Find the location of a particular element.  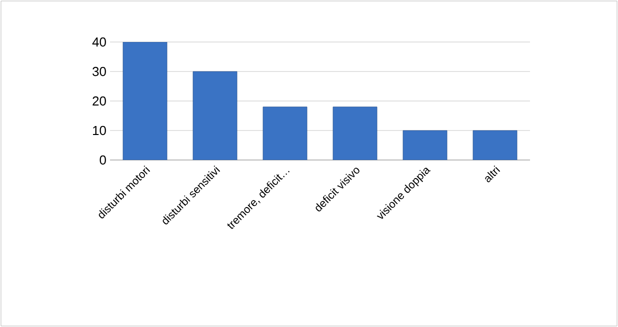

y-tick-label: 10 is located at coordinates (99, 131).